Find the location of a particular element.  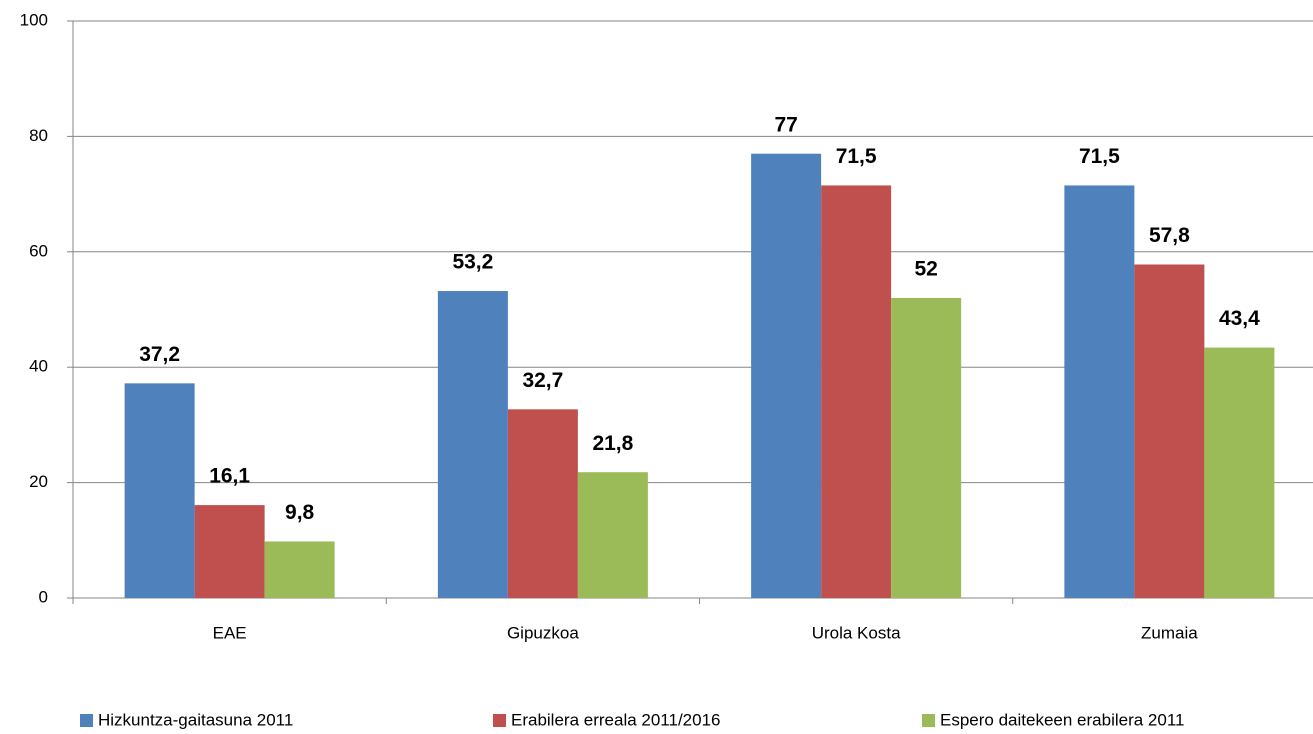

y-tick-label: 20 is located at coordinates (38, 481).